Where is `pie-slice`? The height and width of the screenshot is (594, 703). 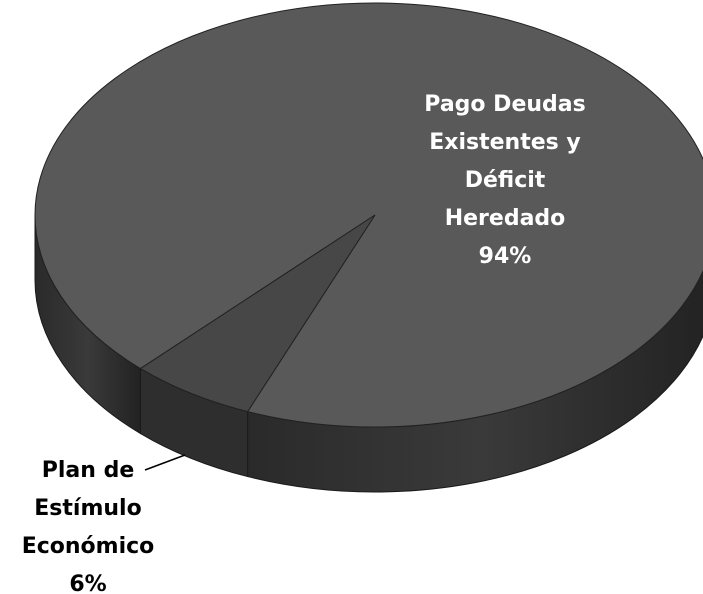
pie-slice is located at coordinates (257, 313).